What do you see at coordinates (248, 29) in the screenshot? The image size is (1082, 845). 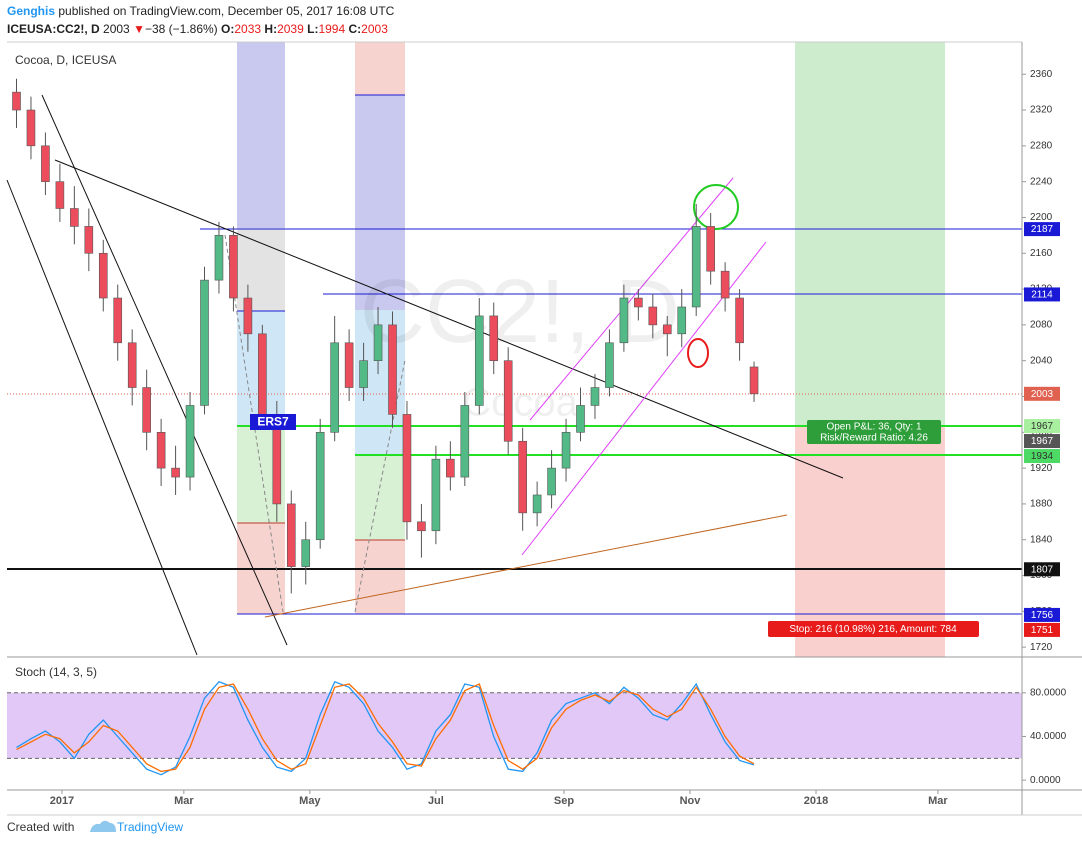 I see `ohlc-value: 2033` at bounding box center [248, 29].